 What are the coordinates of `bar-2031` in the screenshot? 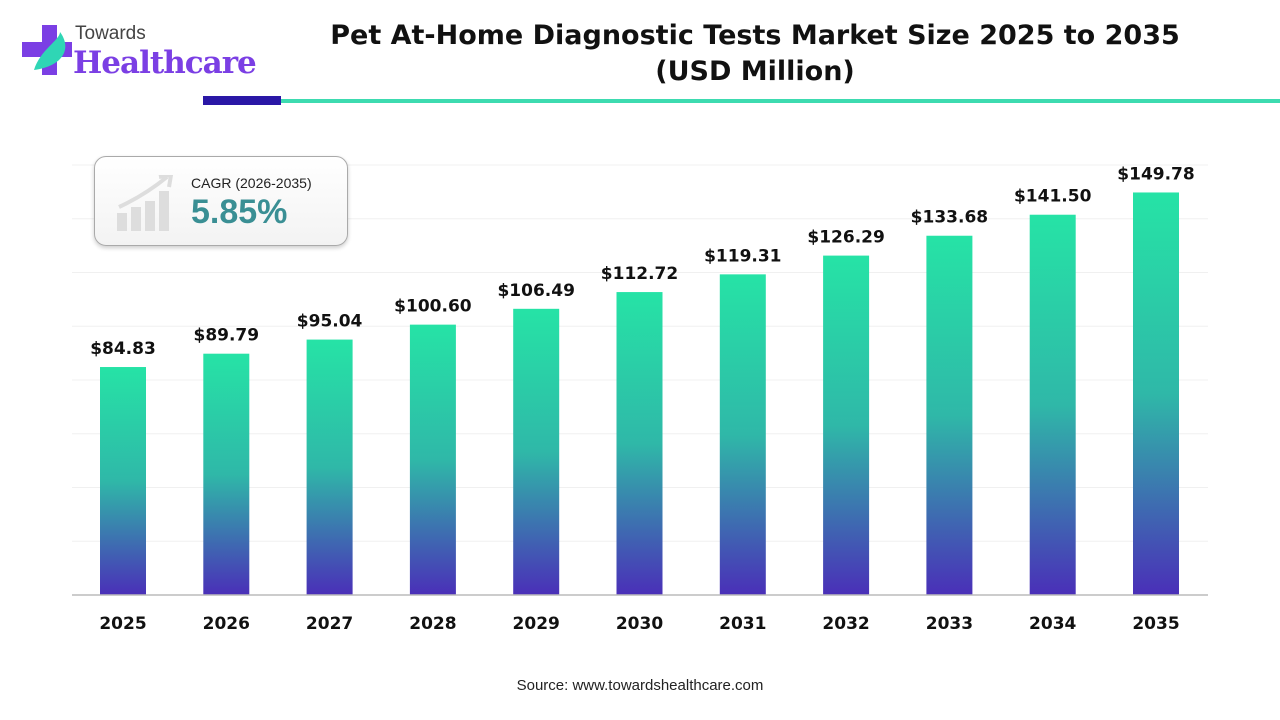 It's located at (742, 434).